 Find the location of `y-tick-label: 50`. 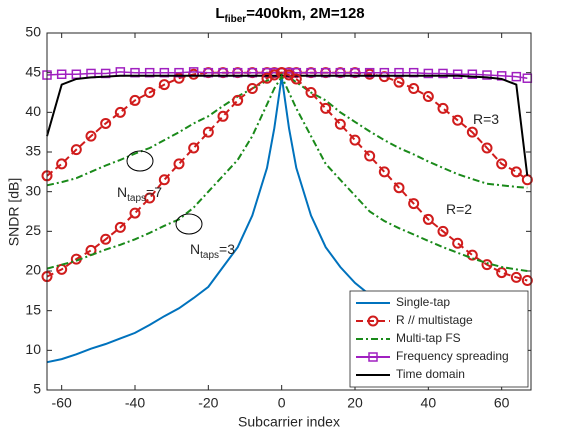

y-tick-label: 50 is located at coordinates (33, 32).